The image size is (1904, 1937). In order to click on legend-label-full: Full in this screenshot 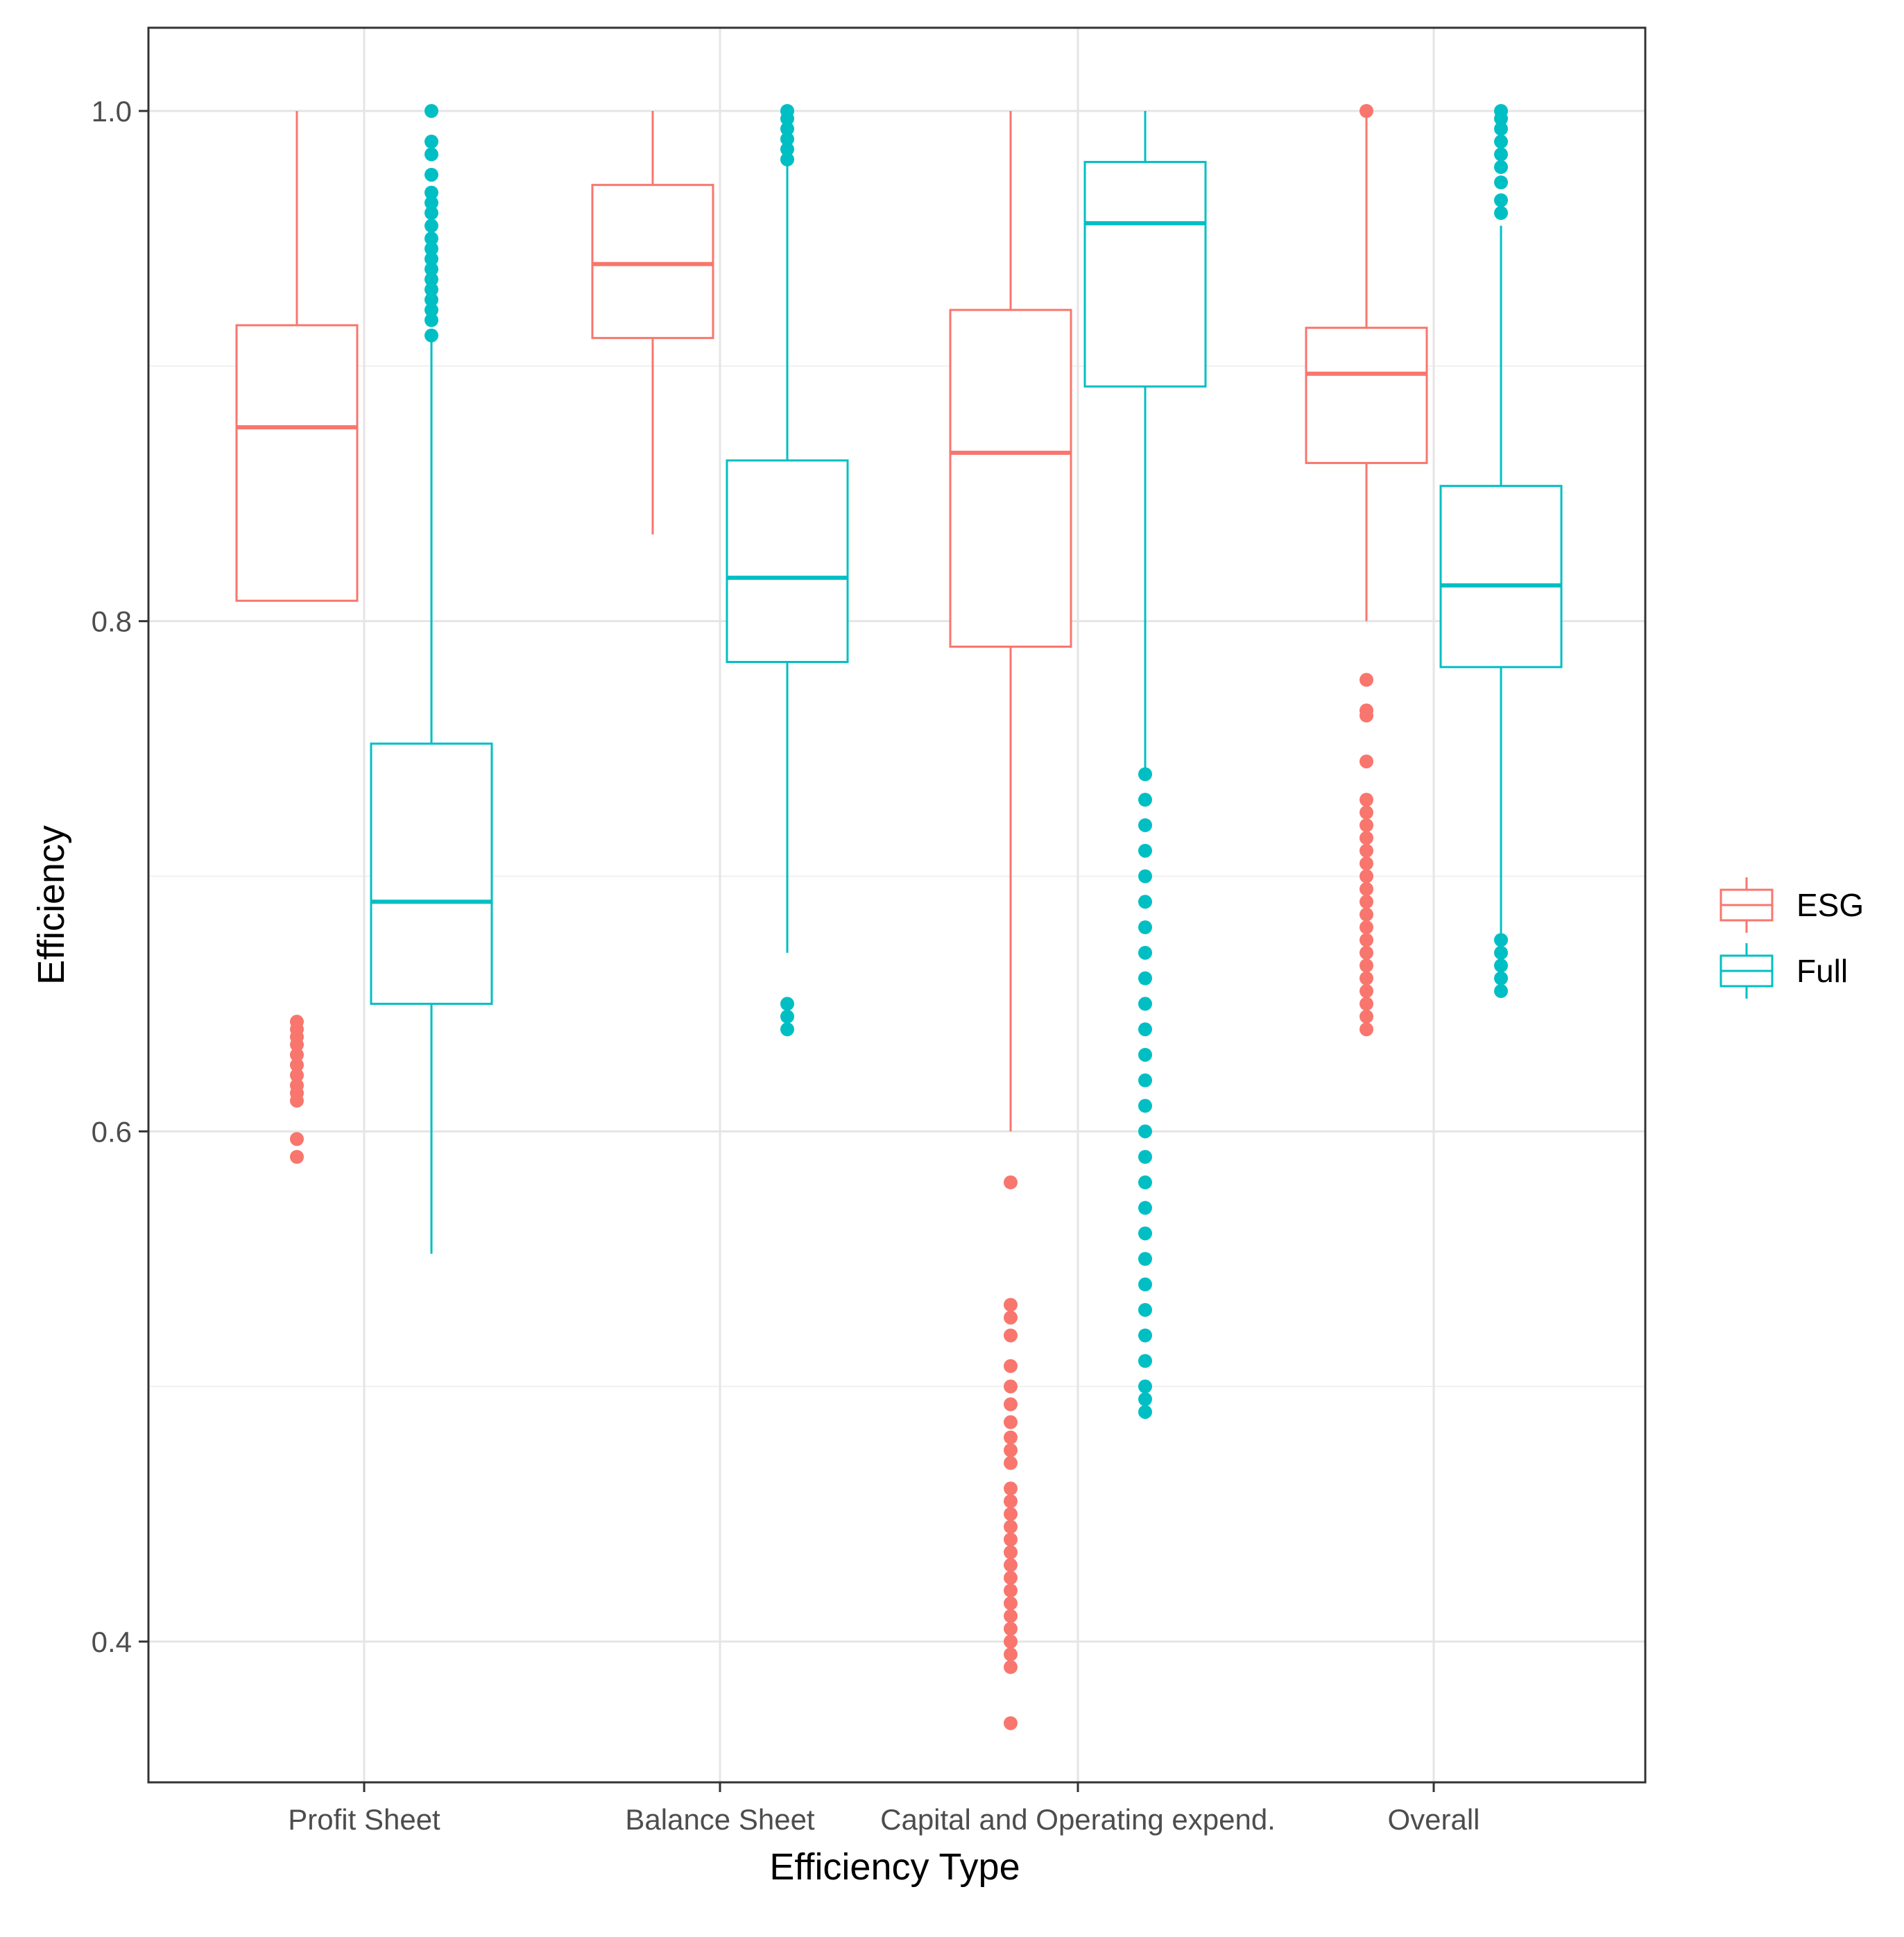, I will do `click(1822, 971)`.